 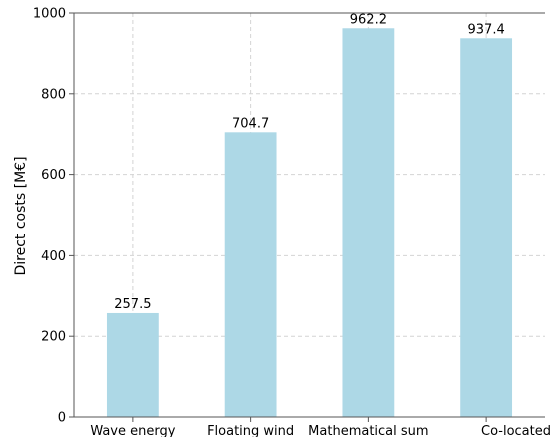 I want to click on y-tick-labels: 0 200 400 600 800 1000, so click(x=49, y=216).